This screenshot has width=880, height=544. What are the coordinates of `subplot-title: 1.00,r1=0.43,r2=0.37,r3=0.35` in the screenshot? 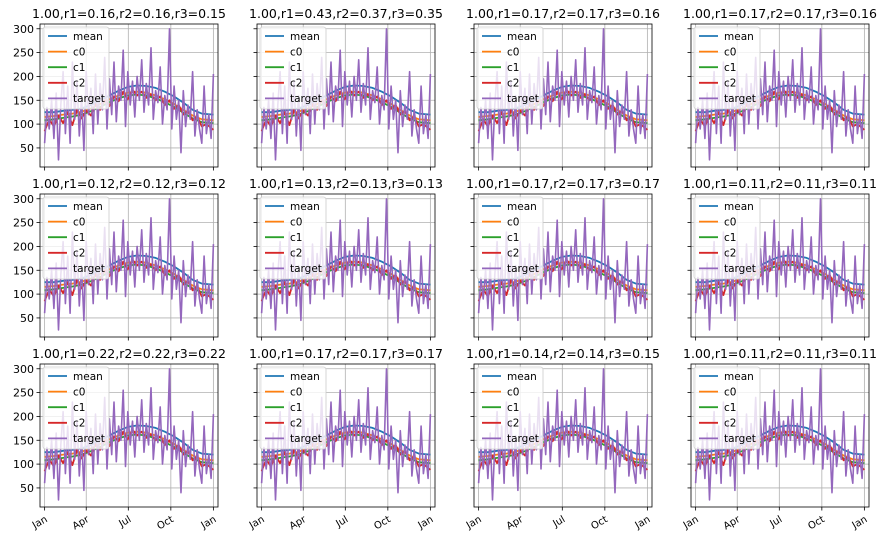 It's located at (346, 13).